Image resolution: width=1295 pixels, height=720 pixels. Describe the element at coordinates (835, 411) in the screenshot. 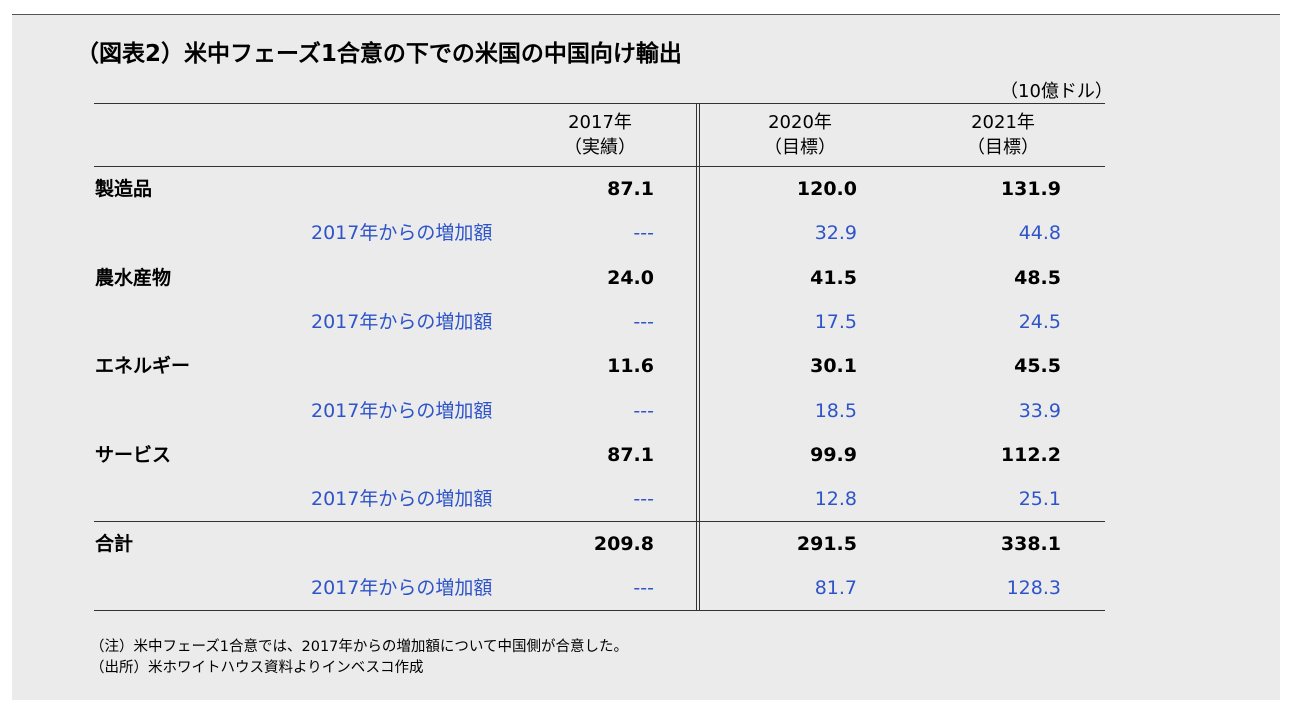

I see `increase-2020: 18.5` at that location.